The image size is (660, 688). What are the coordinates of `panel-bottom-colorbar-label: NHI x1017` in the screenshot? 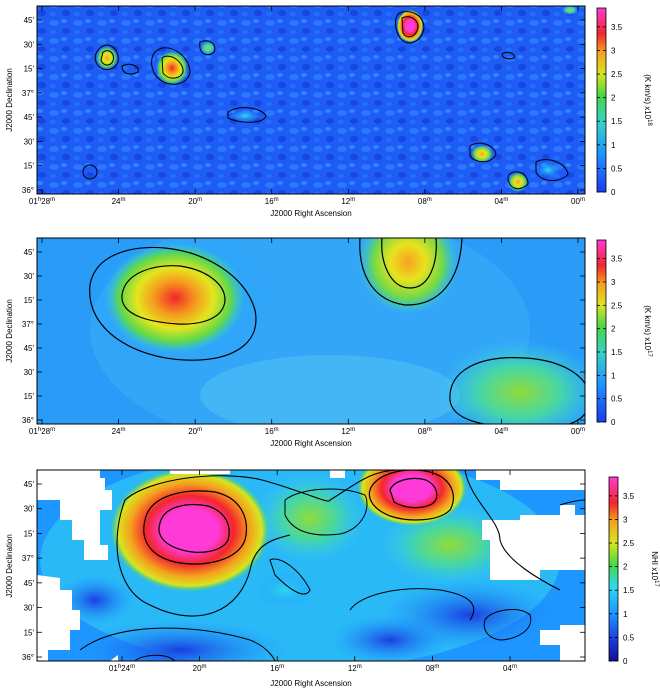 It's located at (654, 569).